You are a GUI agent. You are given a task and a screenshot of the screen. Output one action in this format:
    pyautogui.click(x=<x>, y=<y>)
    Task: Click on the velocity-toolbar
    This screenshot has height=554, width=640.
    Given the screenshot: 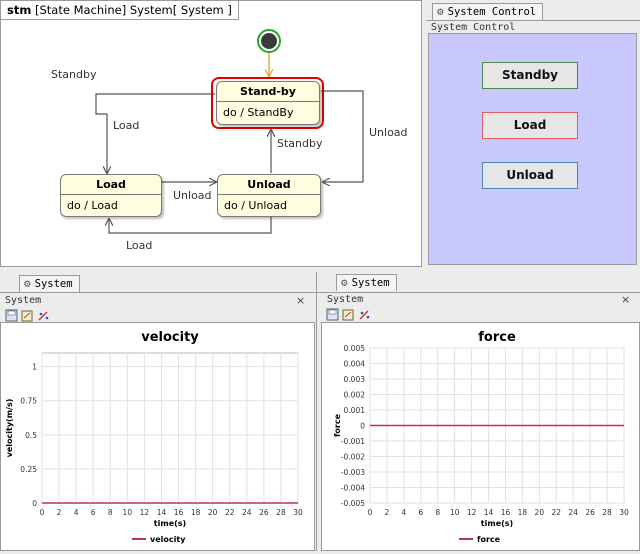 What is the action you would take?
    pyautogui.click(x=27, y=315)
    